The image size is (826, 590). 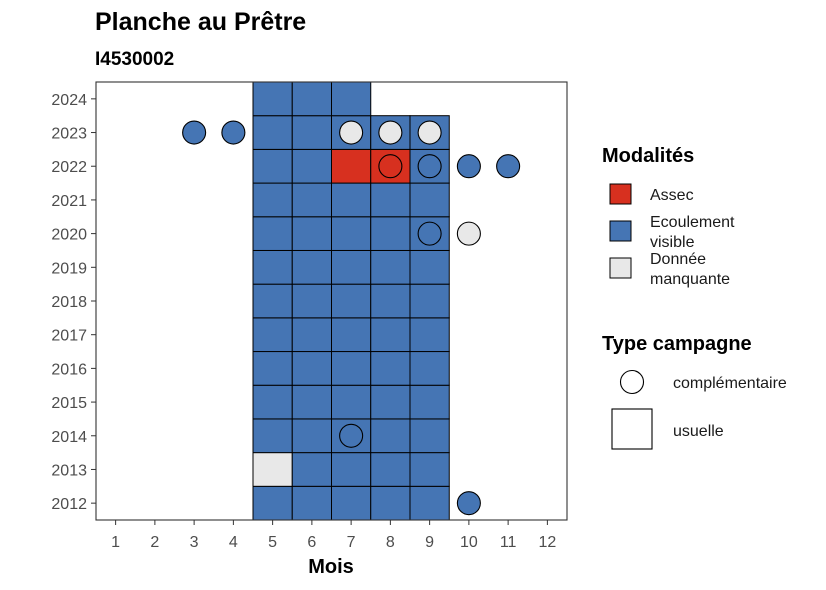 I want to click on legend-key-manquante, so click(x=620, y=268).